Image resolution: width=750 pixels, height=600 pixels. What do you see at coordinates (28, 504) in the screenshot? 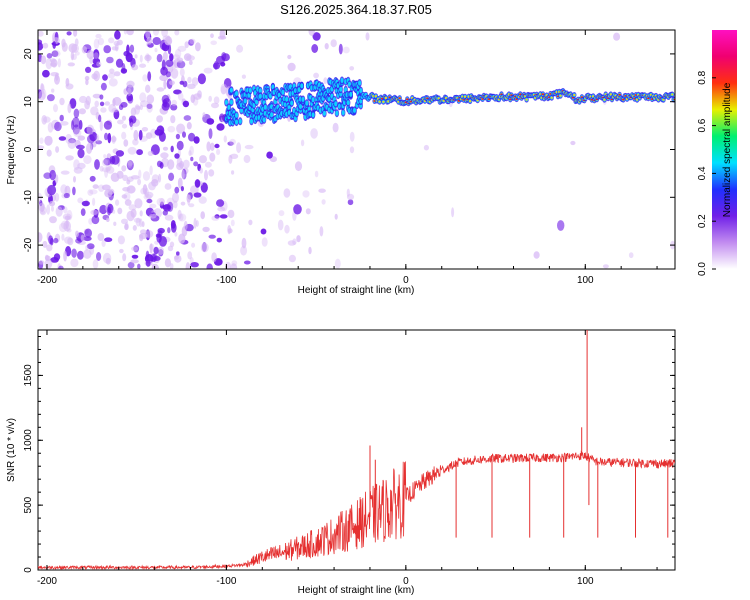
I see `snr-y-tick-label: 500` at bounding box center [28, 504].